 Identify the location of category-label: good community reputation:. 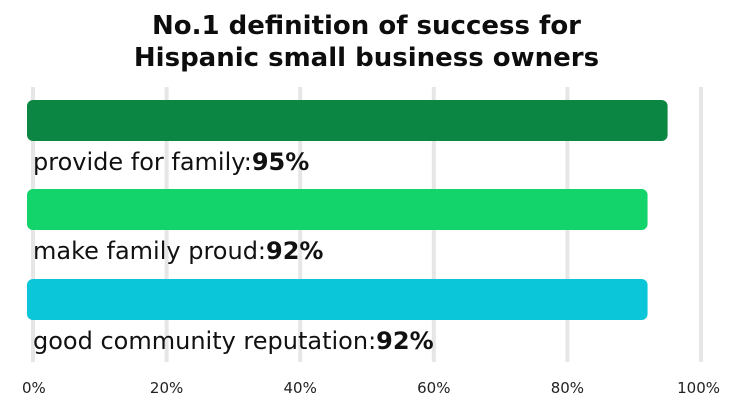
(204, 341).